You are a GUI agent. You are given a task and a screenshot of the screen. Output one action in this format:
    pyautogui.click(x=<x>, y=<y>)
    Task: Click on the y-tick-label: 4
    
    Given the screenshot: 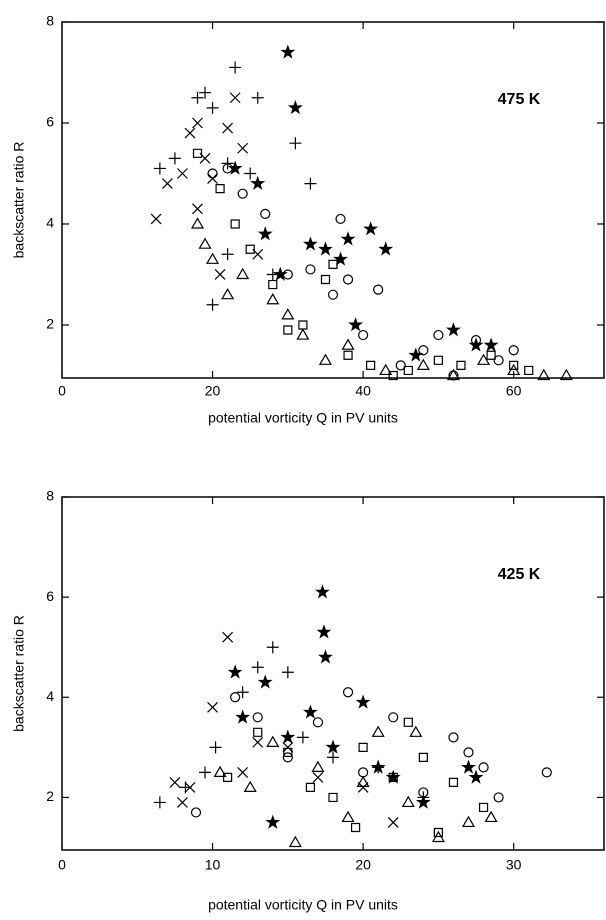 What is the action you would take?
    pyautogui.click(x=50, y=223)
    